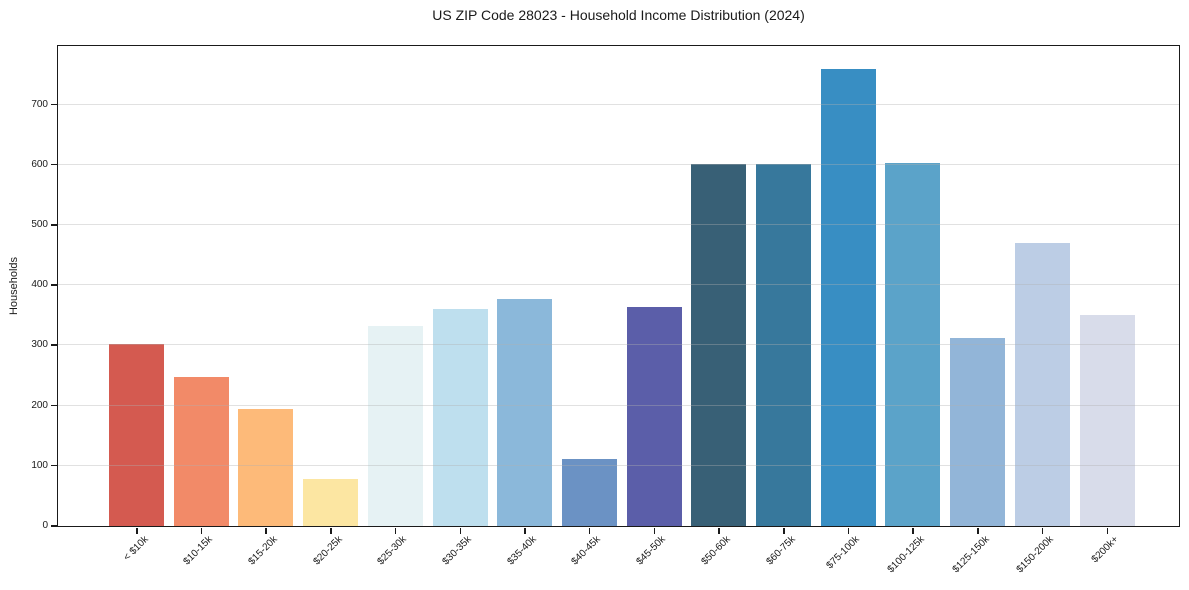 Image resolution: width=1189 pixels, height=590 pixels. I want to click on x-tick-label: $100-125k, so click(906, 555).